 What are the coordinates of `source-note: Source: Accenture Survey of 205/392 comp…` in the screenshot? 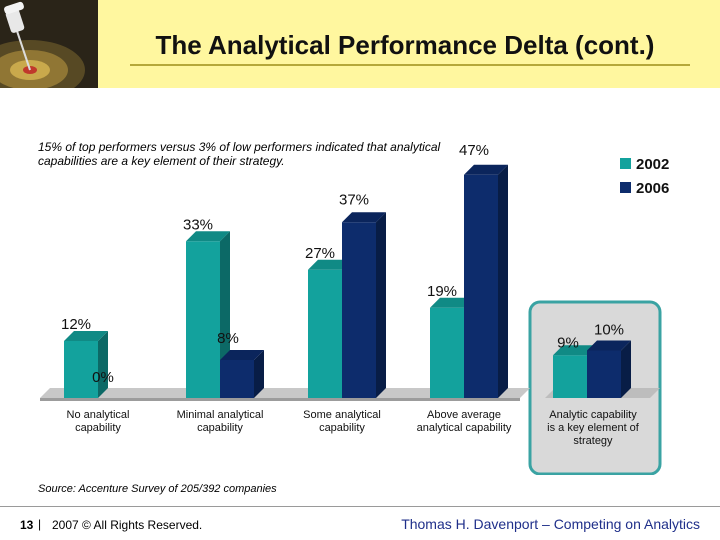 It's located at (157, 489).